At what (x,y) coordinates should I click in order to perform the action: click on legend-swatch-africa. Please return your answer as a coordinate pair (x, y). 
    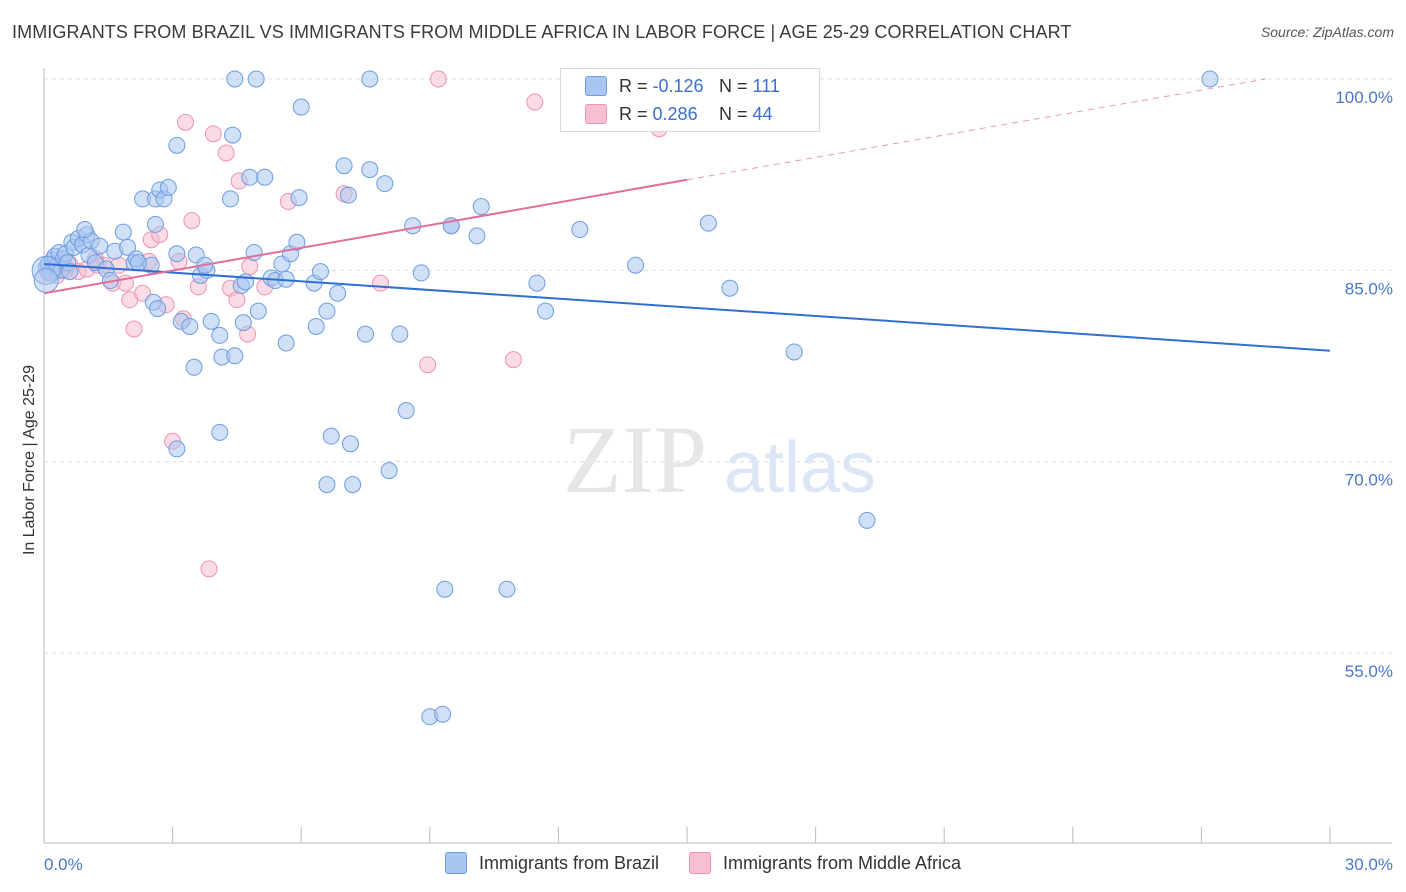
    Looking at the image, I should click on (596, 114).